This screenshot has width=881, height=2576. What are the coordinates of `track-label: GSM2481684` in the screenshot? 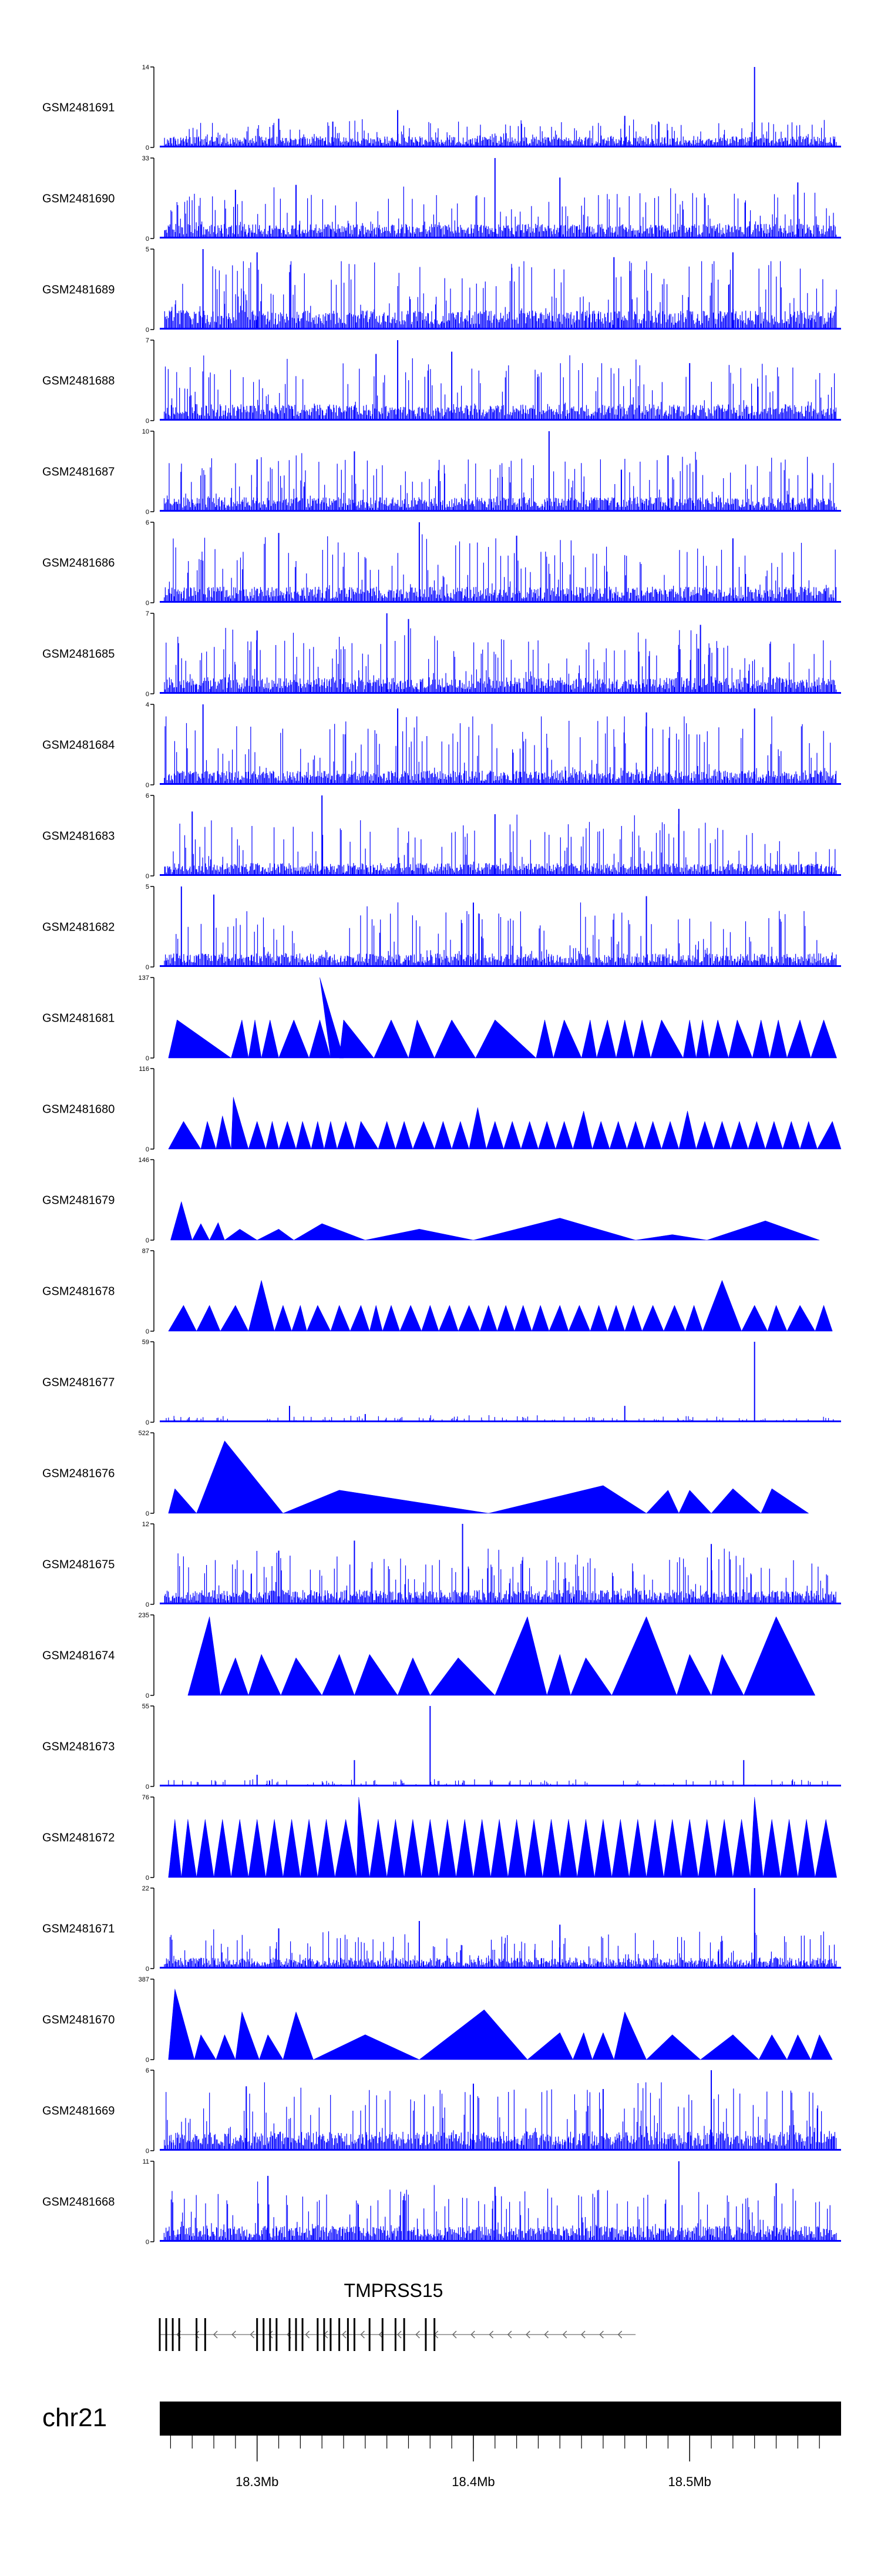 It's located at (78, 746).